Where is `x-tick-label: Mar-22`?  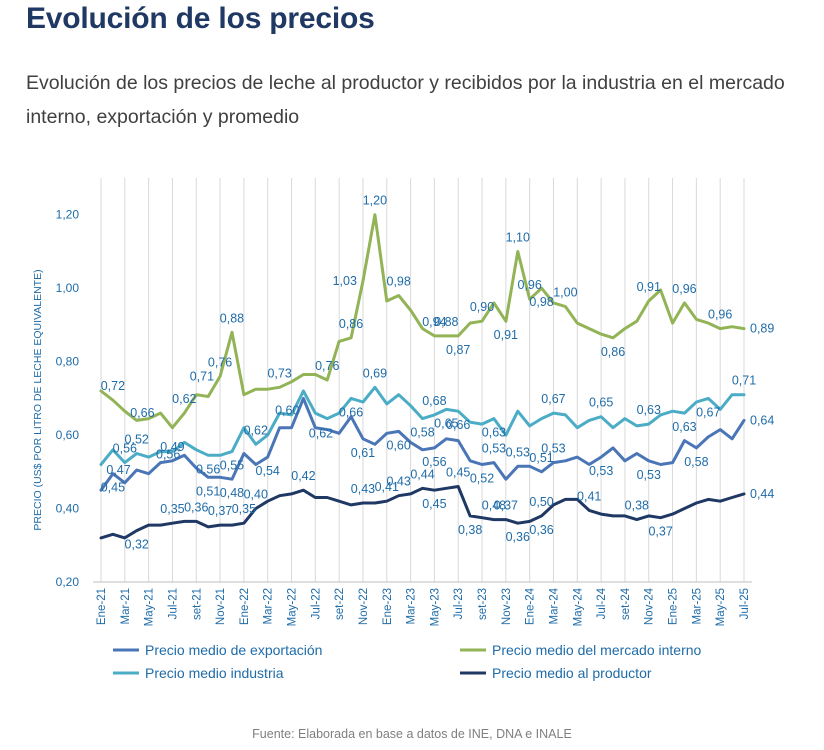
x-tick-label: Mar-22 is located at coordinates (269, 606).